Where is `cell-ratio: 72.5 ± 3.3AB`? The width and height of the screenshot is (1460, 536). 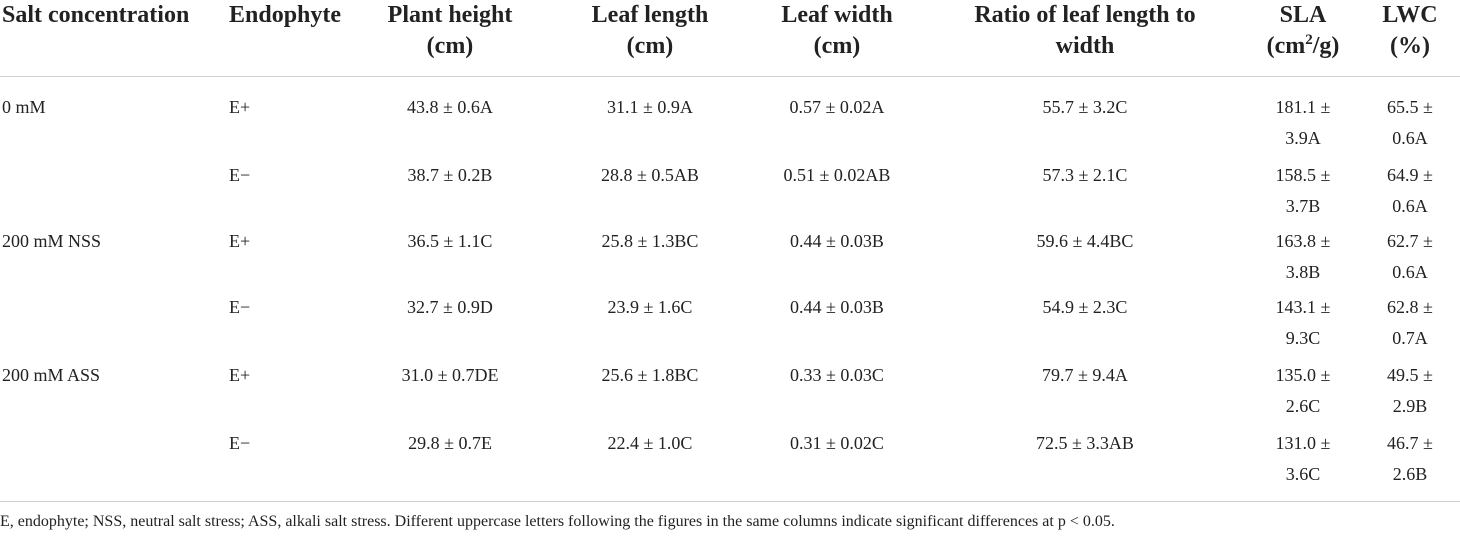
cell-ratio: 72.5 ± 3.3AB is located at coordinates (1085, 443).